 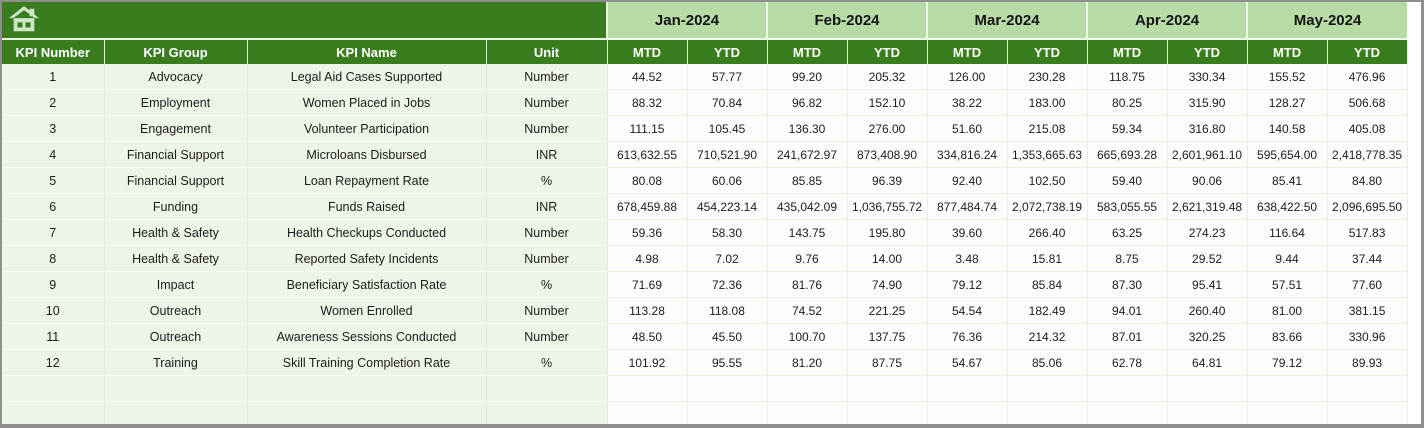 I want to click on kpi-name-cell, so click(x=367, y=388).